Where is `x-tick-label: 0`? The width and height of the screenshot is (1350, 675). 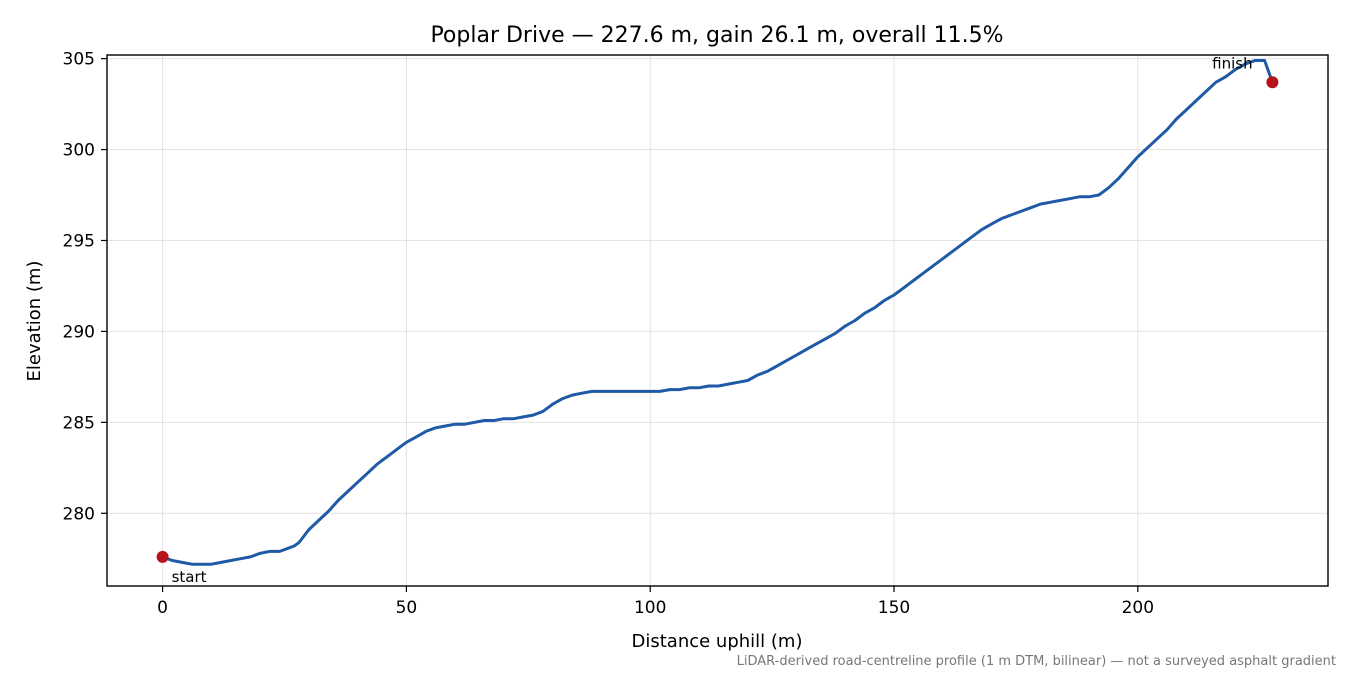
x-tick-label: 0 is located at coordinates (162, 608).